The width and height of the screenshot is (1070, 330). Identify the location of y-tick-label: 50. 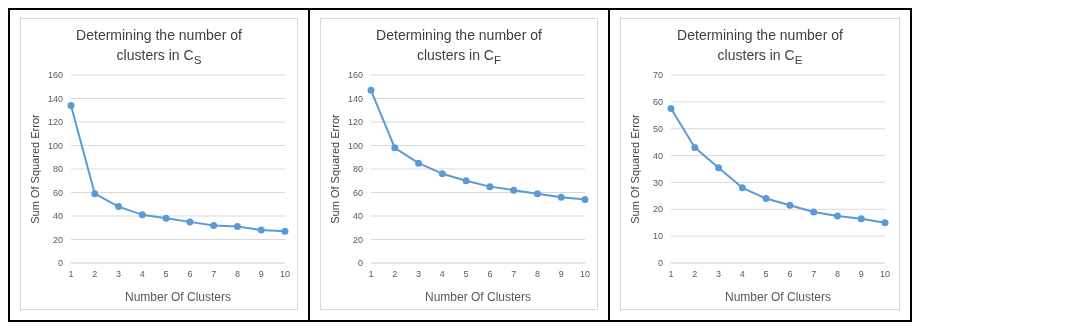
(657, 128).